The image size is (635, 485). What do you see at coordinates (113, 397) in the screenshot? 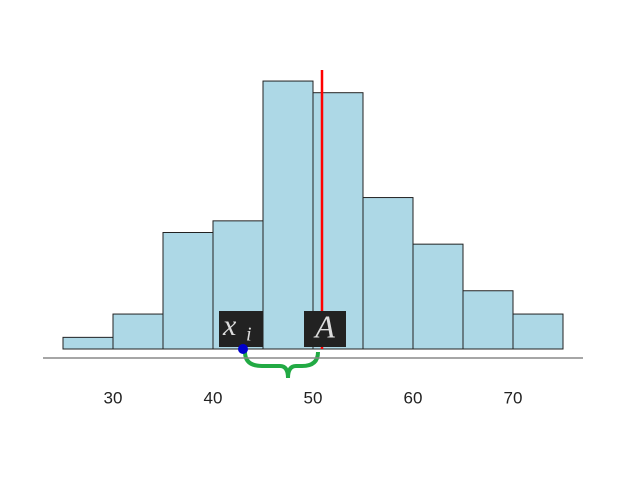
I see `x-tick-label: 30` at bounding box center [113, 397].